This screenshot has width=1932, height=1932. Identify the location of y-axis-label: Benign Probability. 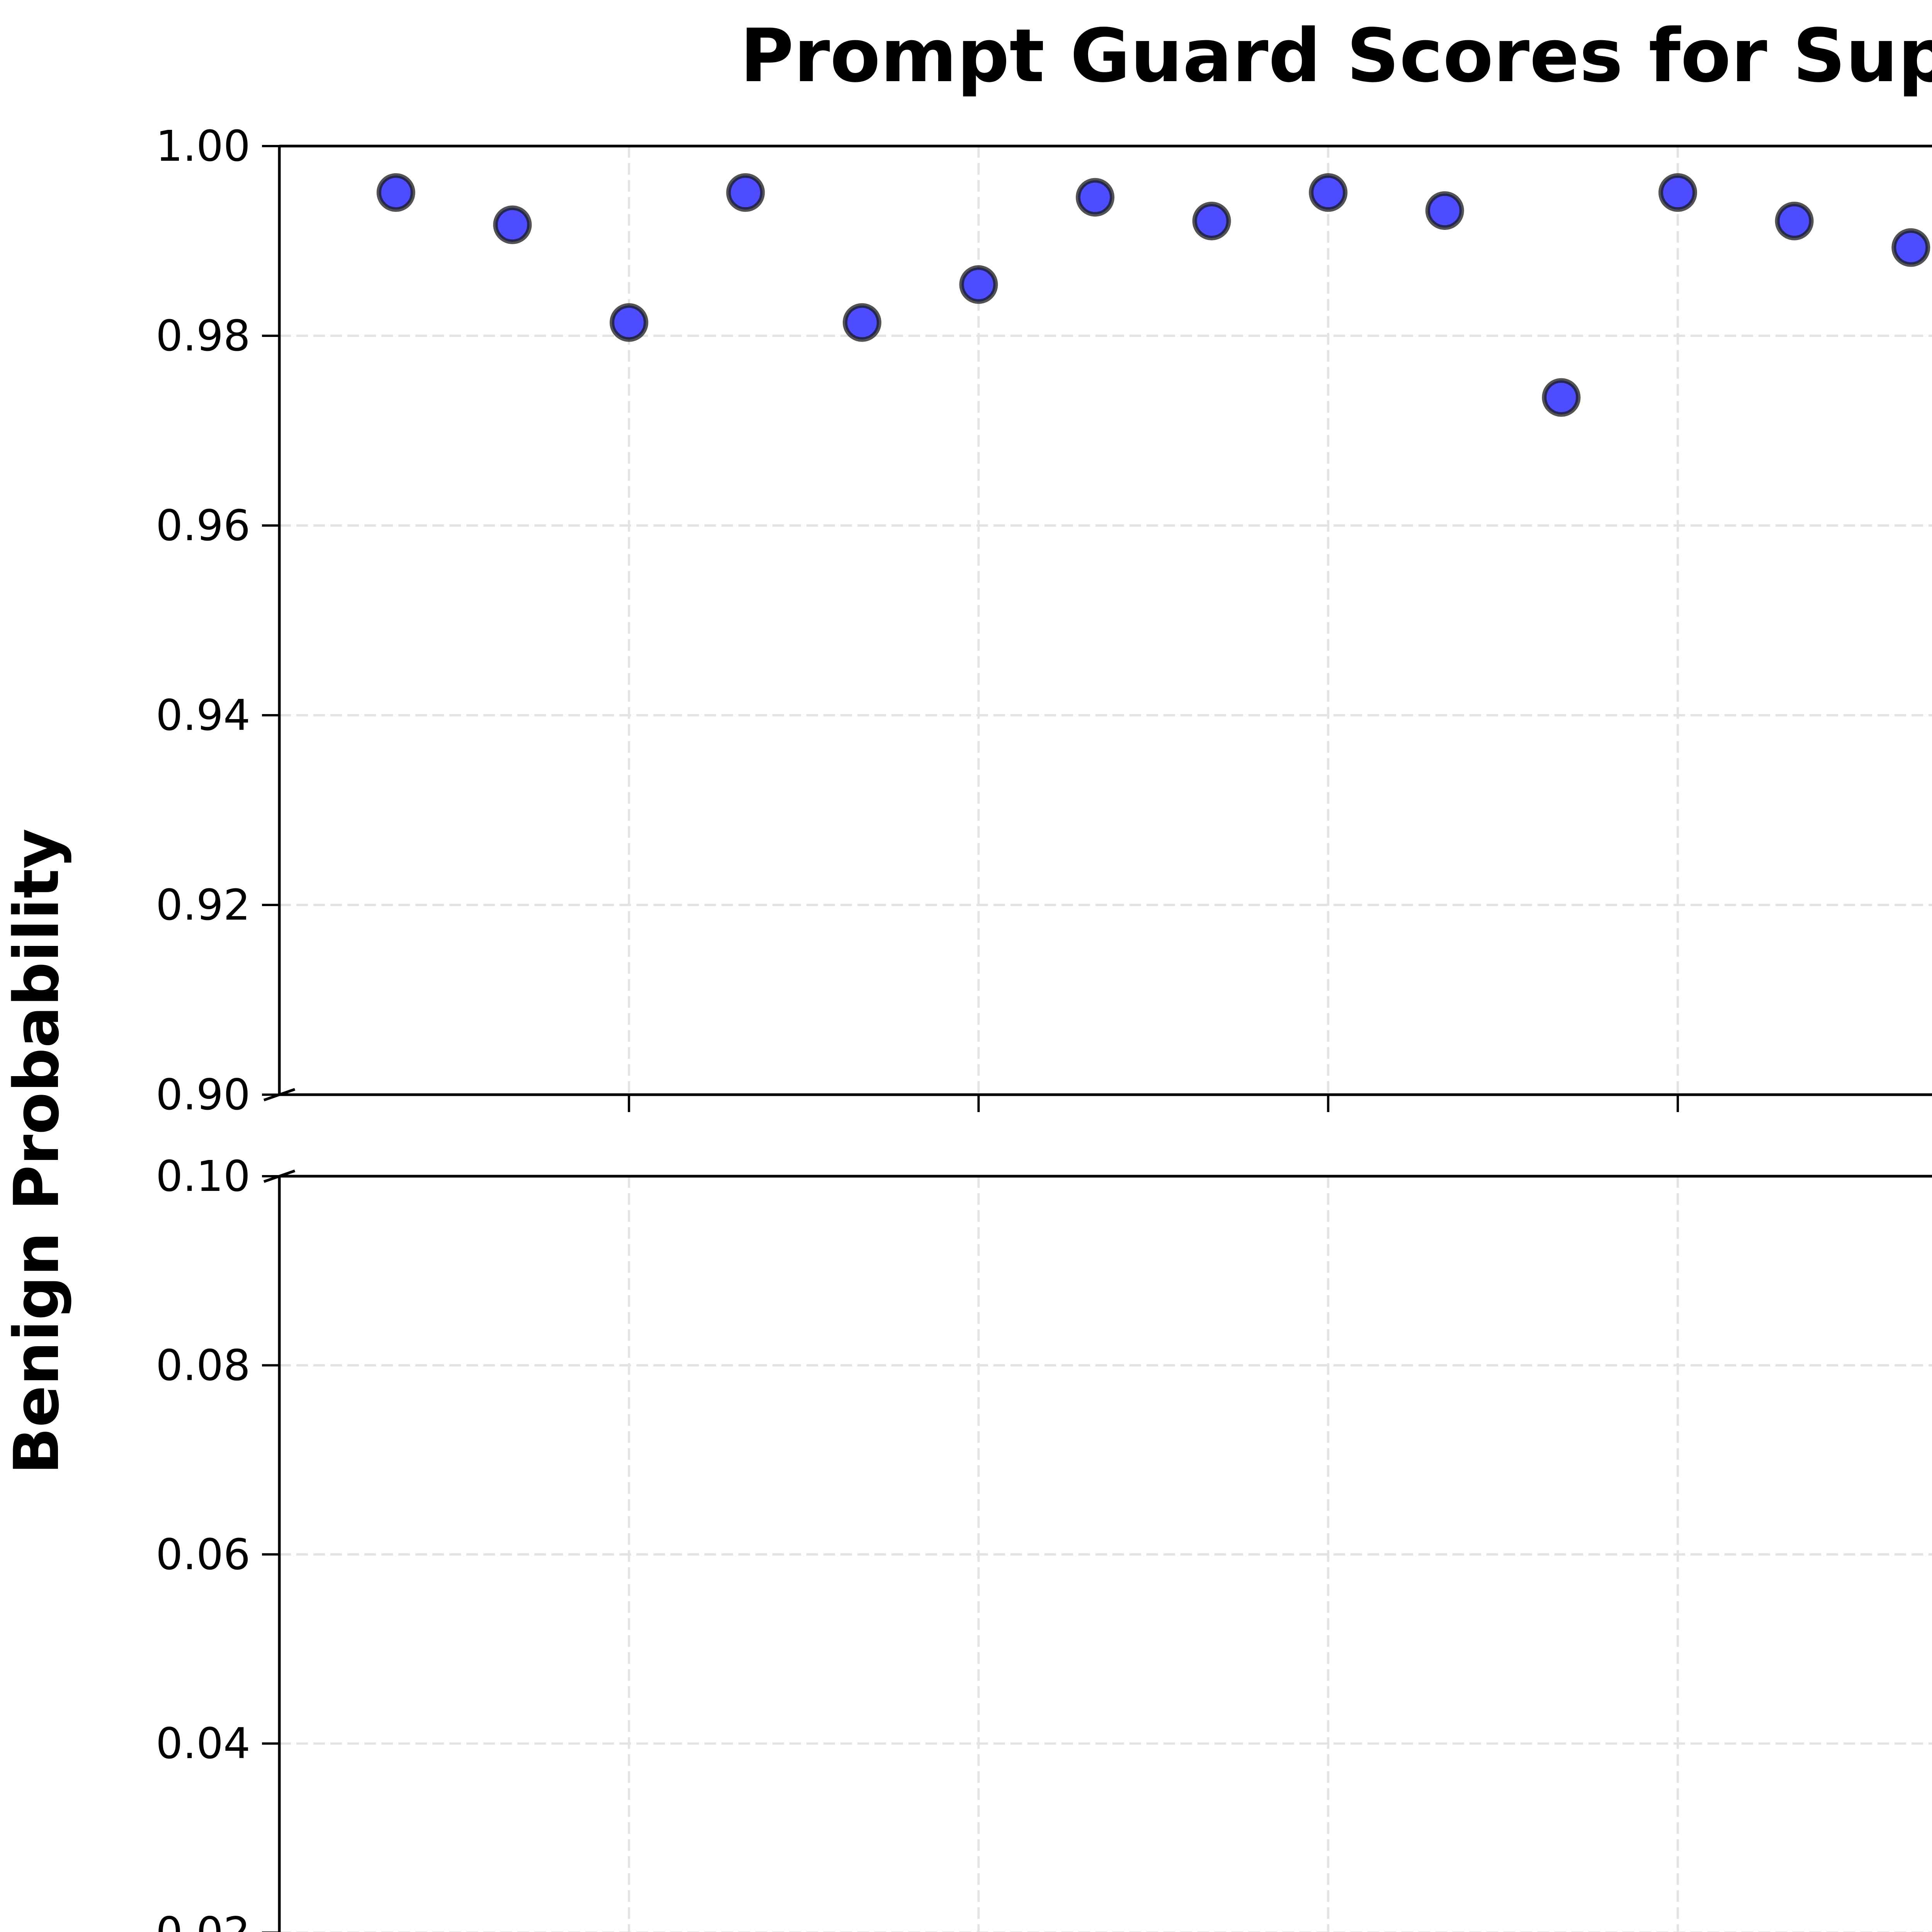
(37, 1151).